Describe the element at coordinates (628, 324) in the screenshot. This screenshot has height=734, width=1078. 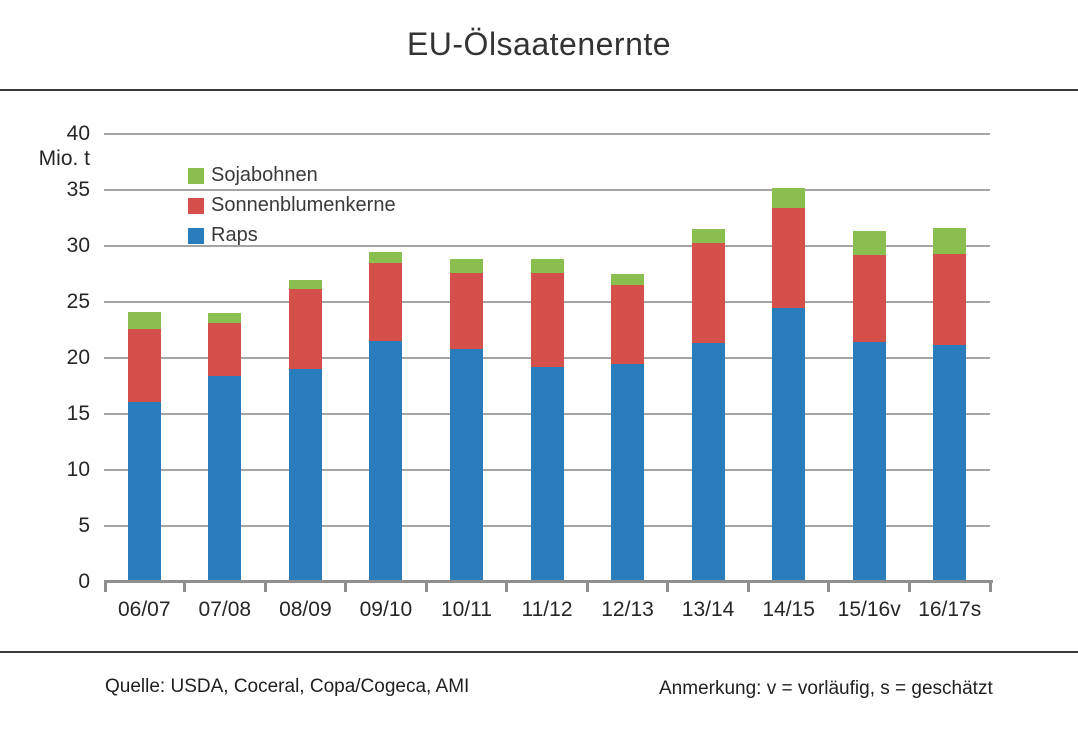
I see `bar-segment-sonnenblumenkerne-12/13` at that location.